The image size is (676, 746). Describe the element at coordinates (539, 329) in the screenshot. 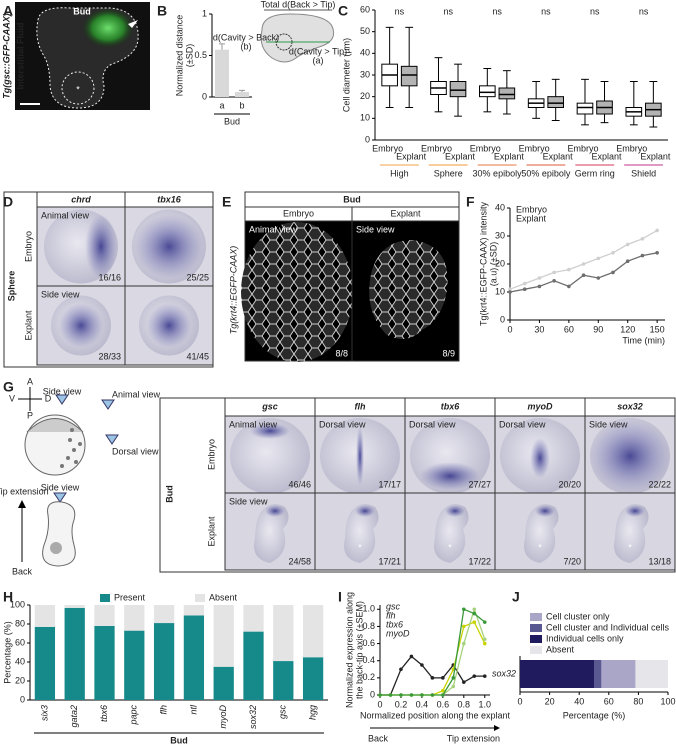

I see `x-tick-label: 30` at that location.